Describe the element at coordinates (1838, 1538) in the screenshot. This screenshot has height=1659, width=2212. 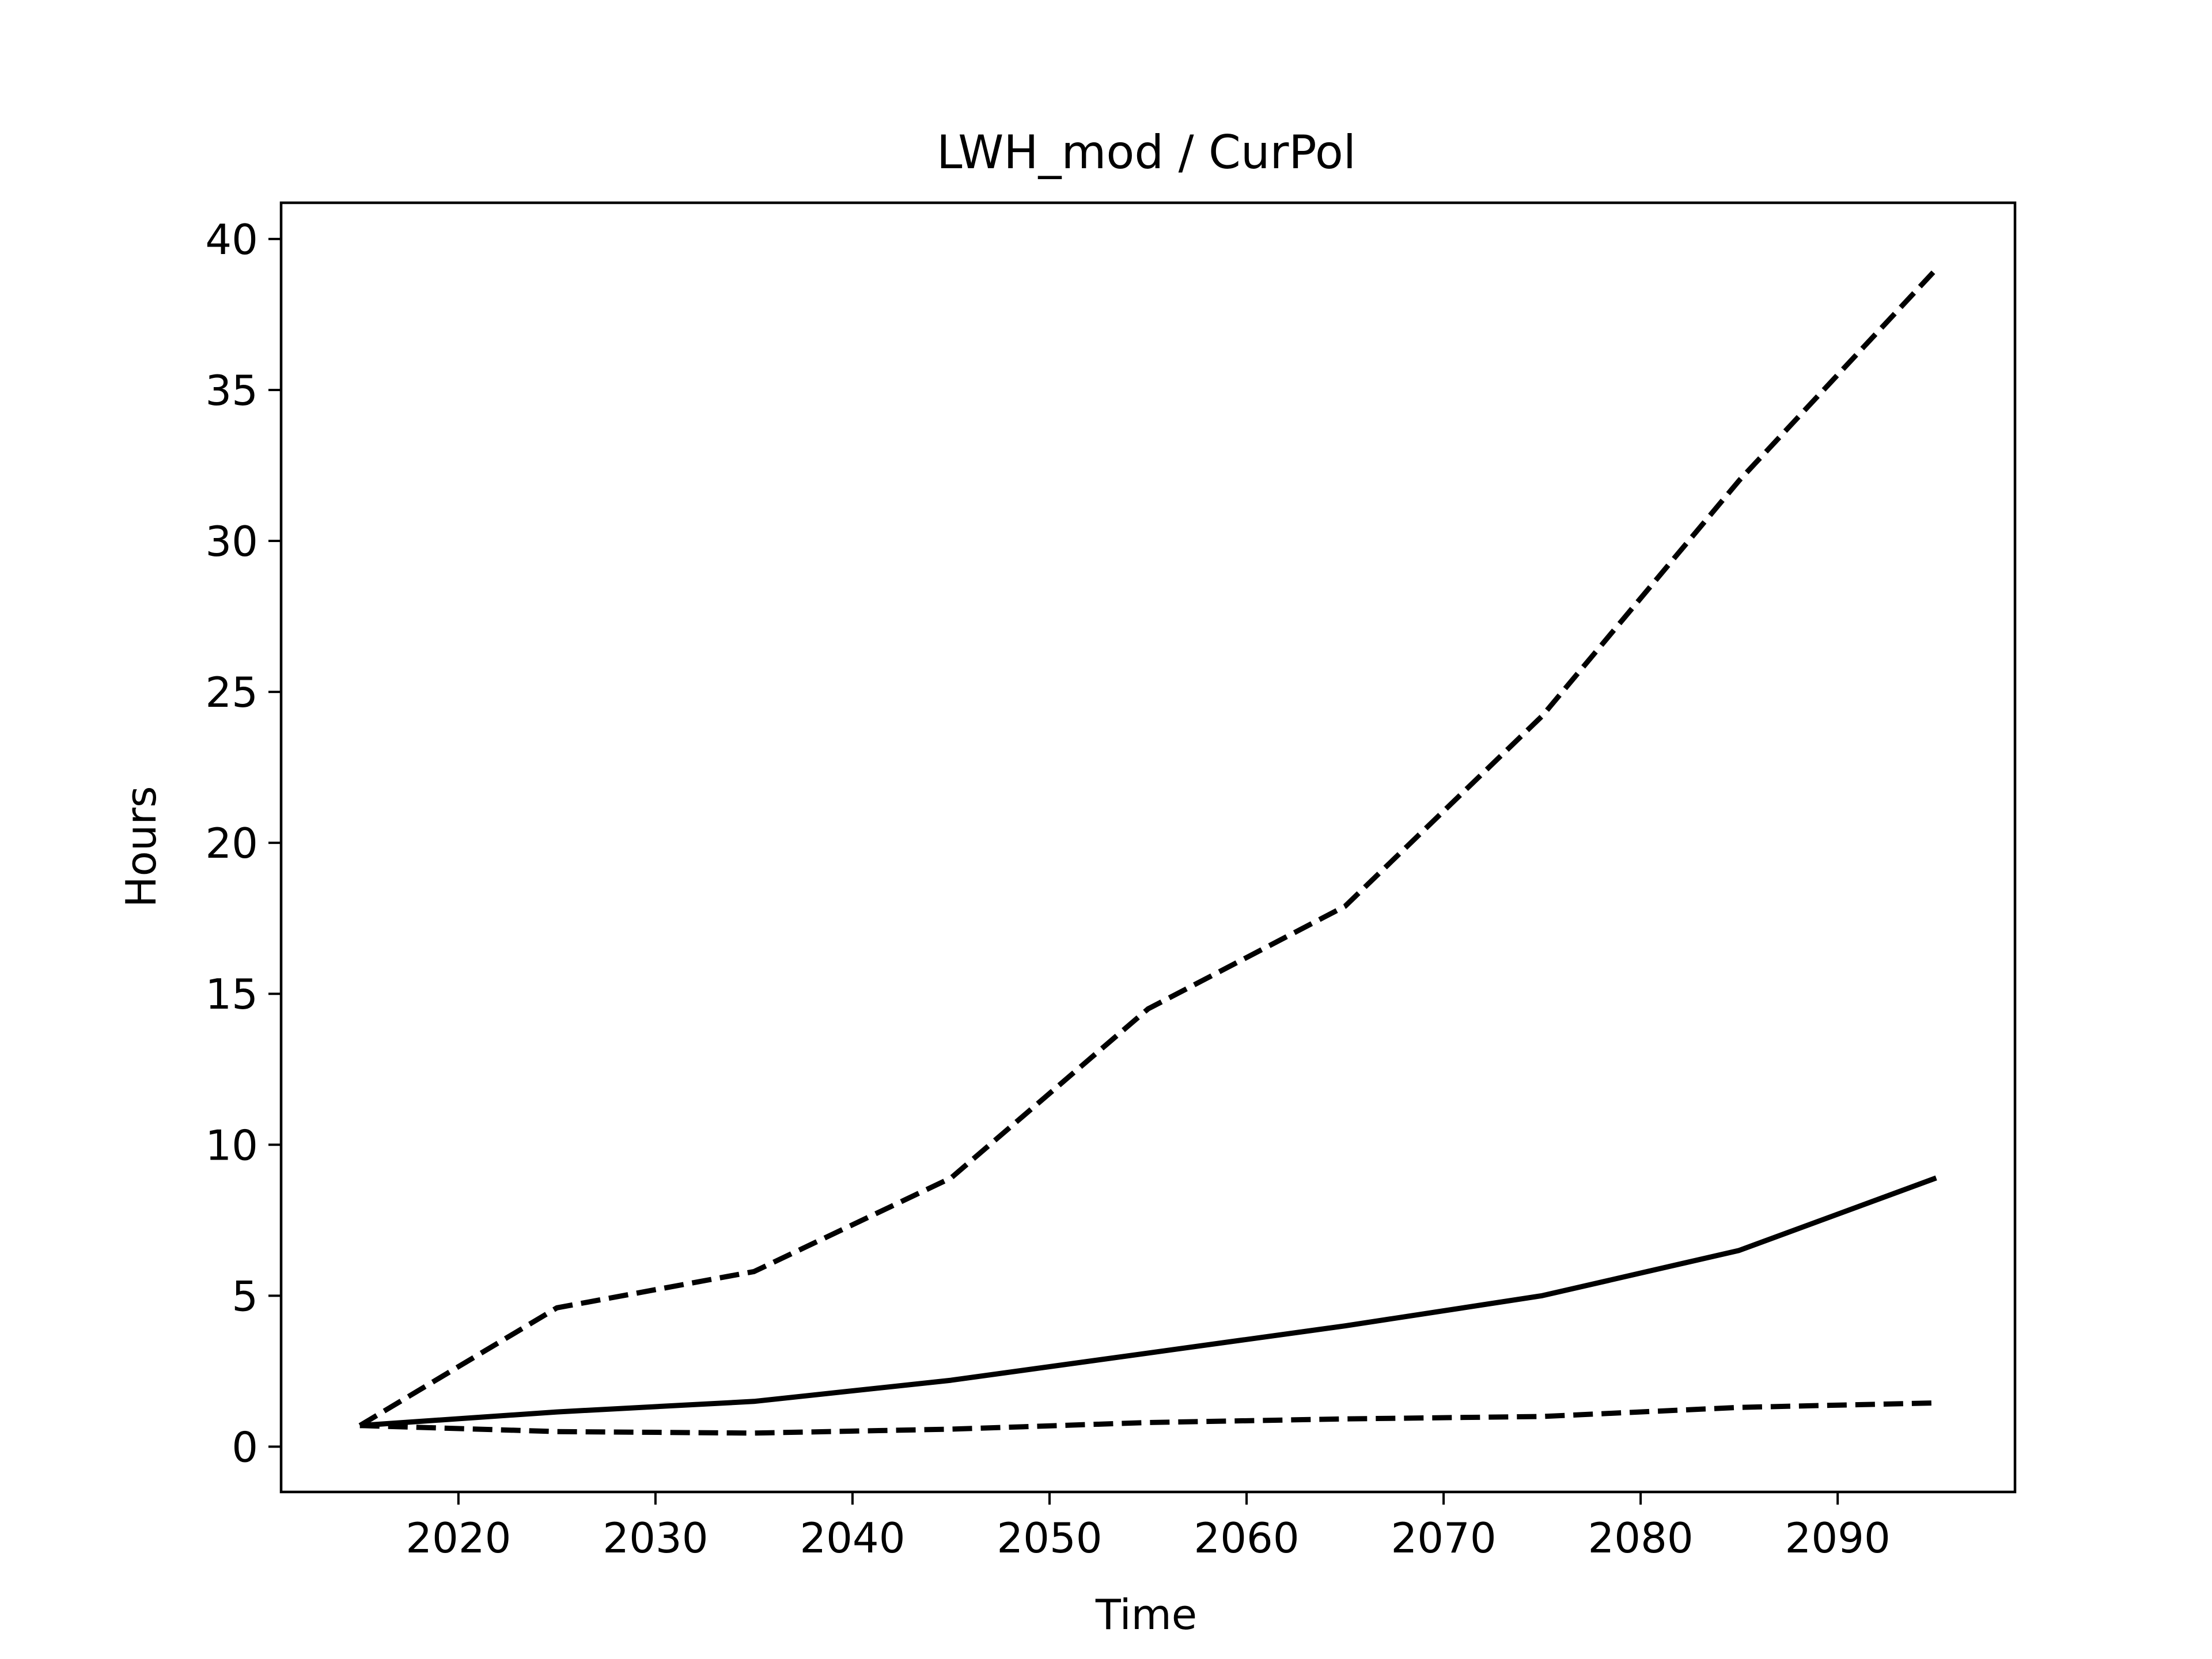
I see `x-tick-label: 2090` at that location.